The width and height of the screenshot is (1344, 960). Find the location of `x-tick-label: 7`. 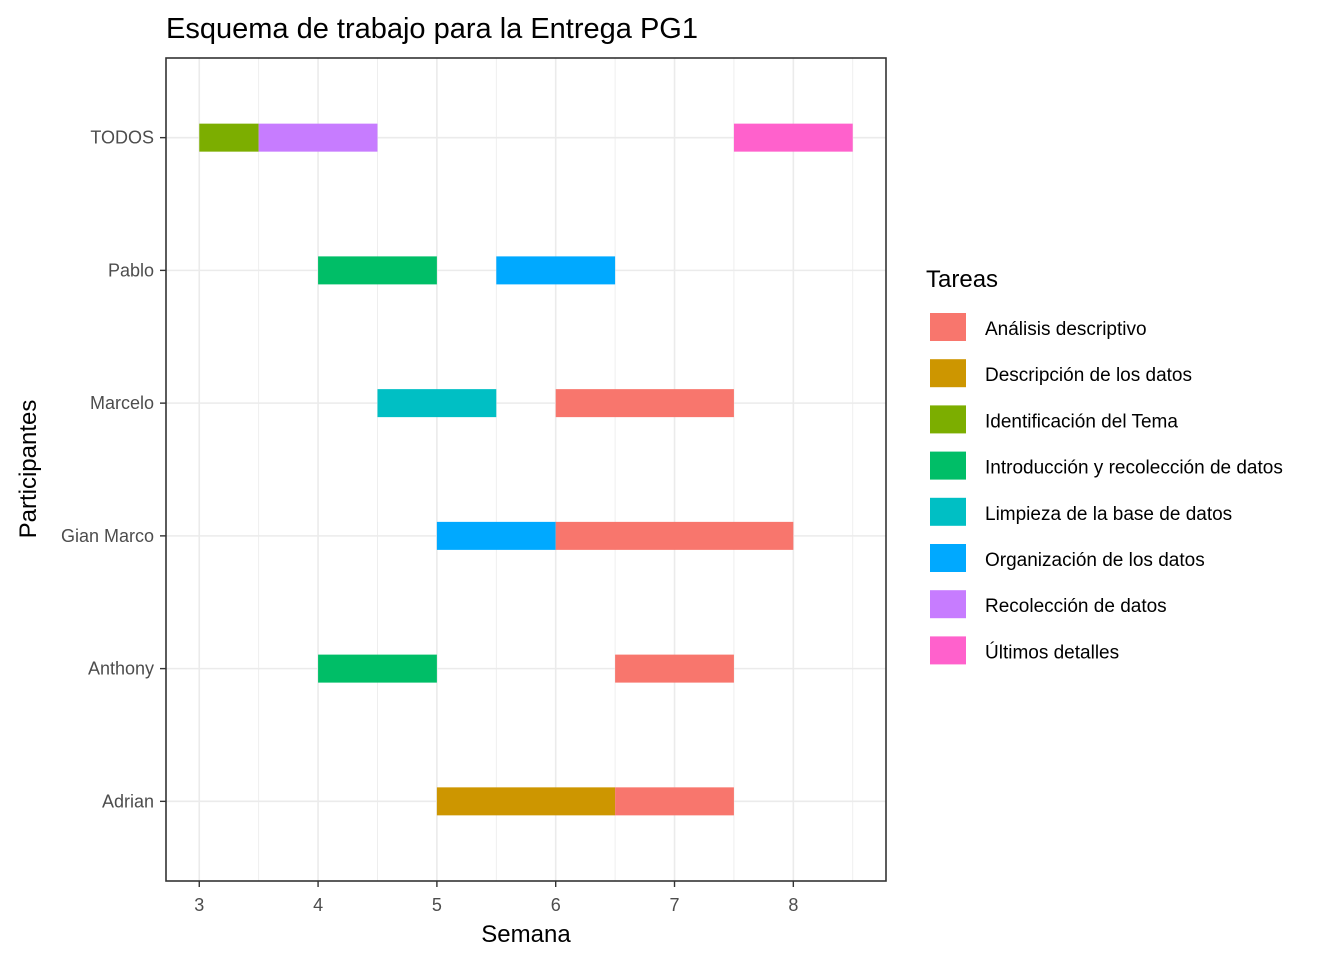

x-tick-label: 7 is located at coordinates (675, 905).